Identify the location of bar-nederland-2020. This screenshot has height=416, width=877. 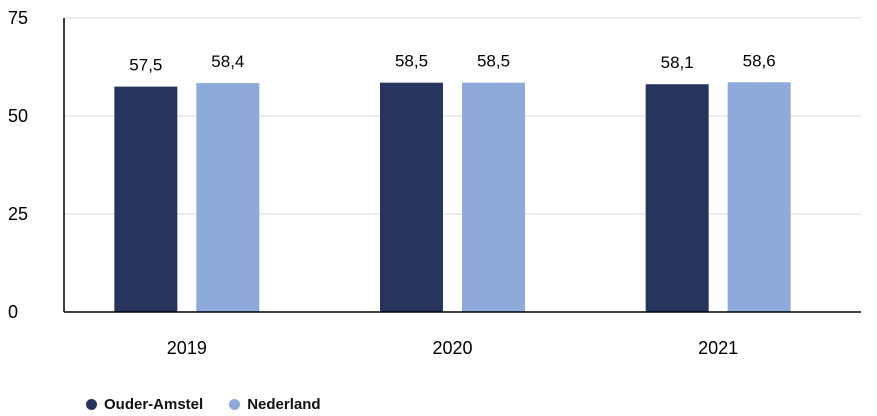
(493, 197).